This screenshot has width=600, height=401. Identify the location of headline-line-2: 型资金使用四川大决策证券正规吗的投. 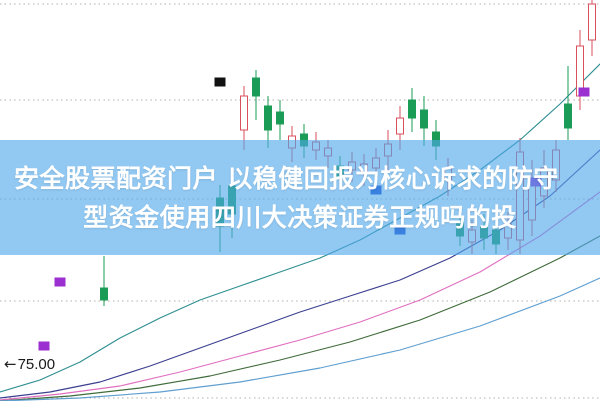
(300, 217).